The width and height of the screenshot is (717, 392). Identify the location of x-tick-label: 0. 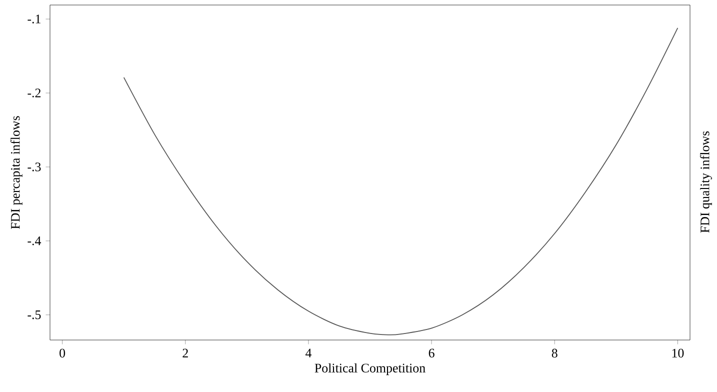
(63, 353).